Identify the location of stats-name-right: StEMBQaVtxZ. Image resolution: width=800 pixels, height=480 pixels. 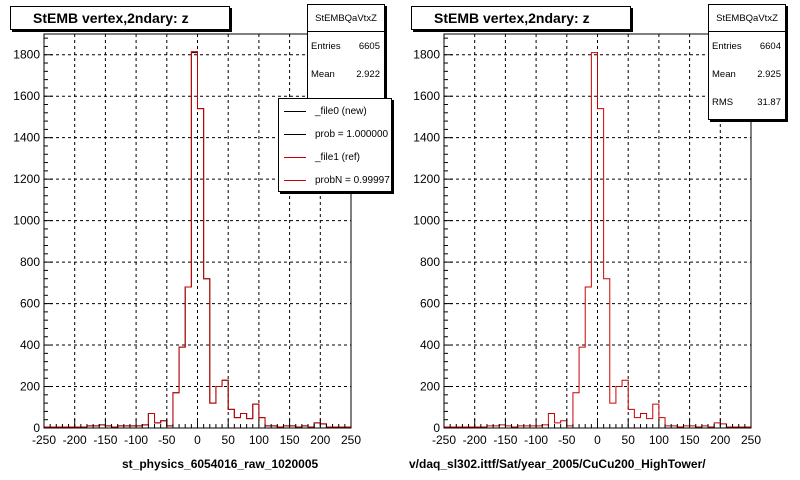
(747, 18).